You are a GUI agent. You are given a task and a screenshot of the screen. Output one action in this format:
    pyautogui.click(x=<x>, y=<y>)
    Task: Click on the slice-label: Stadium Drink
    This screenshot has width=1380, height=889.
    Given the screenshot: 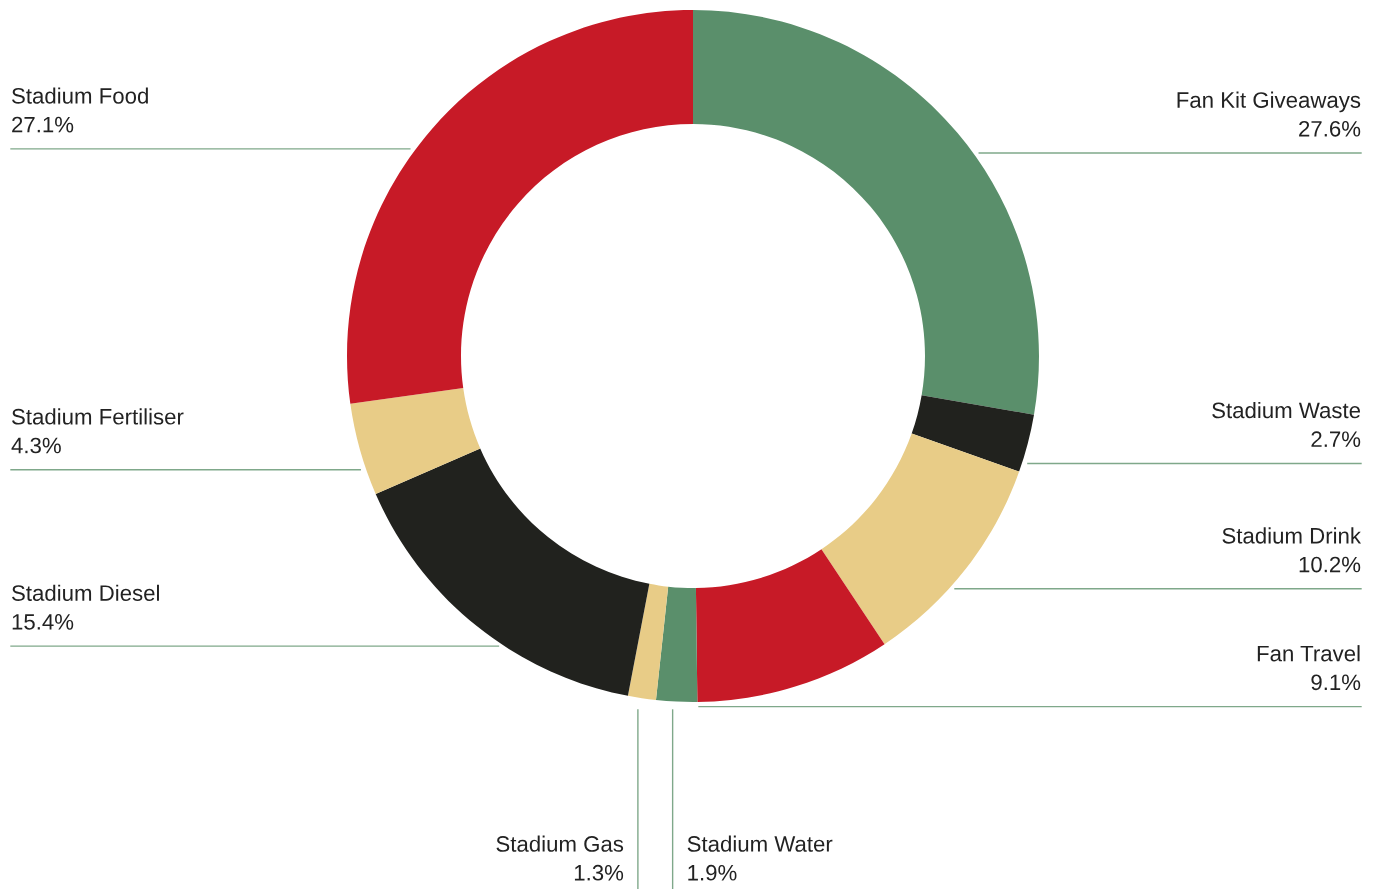 What is the action you would take?
    pyautogui.click(x=1292, y=535)
    